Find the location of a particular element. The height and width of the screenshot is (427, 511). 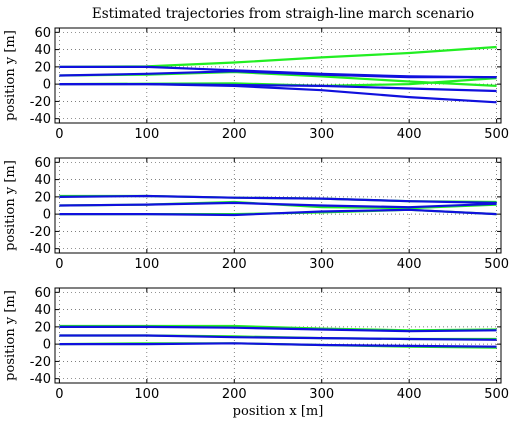

x-axis-label: position x [m] is located at coordinates (278, 411).